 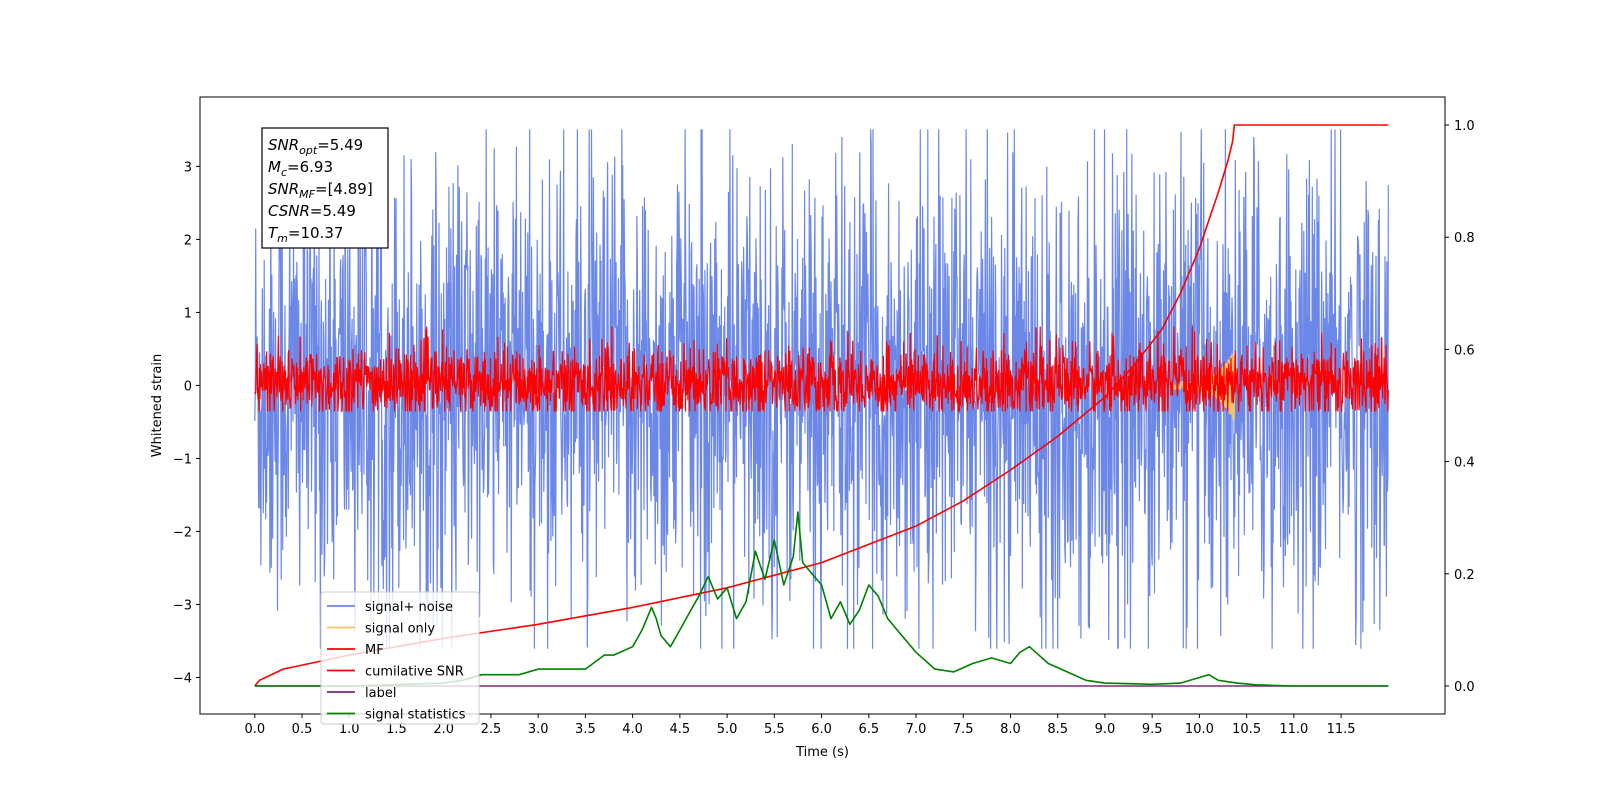 I want to click on y-tick-label-left: −1, so click(x=182, y=459).